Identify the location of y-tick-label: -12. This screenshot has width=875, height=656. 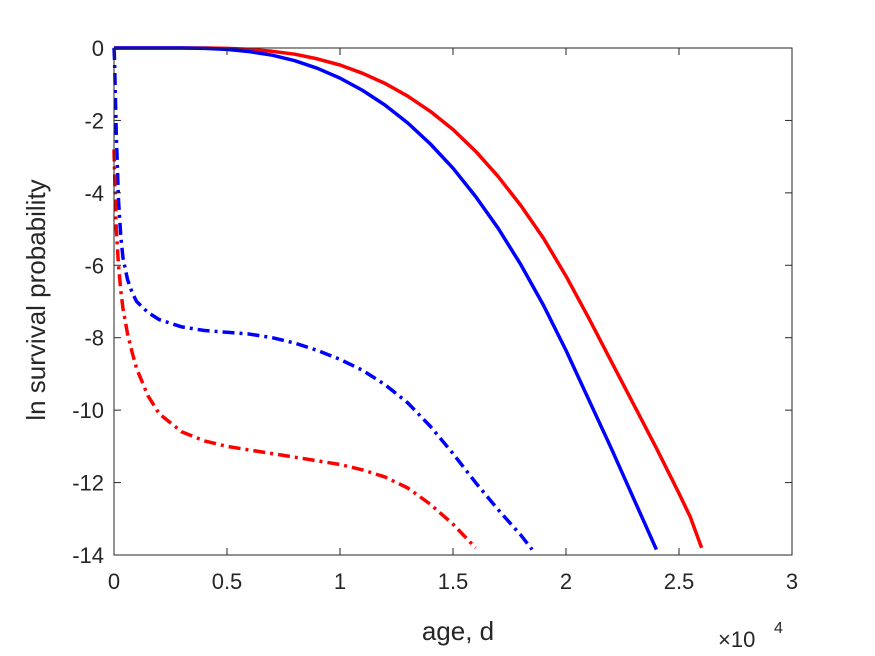
(88, 483).